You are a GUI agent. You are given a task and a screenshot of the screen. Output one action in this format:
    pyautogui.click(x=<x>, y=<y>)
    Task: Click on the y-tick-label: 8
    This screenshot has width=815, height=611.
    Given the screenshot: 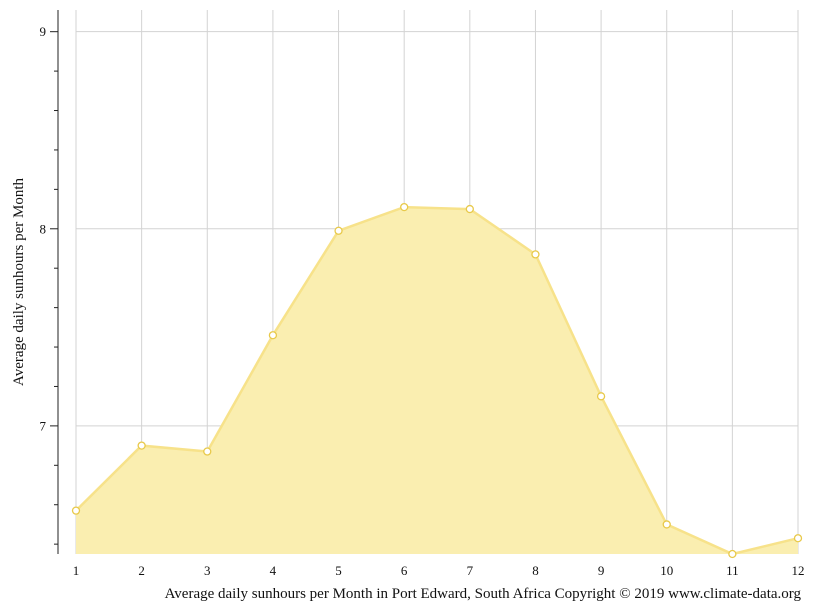 What is the action you would take?
    pyautogui.click(x=43, y=228)
    